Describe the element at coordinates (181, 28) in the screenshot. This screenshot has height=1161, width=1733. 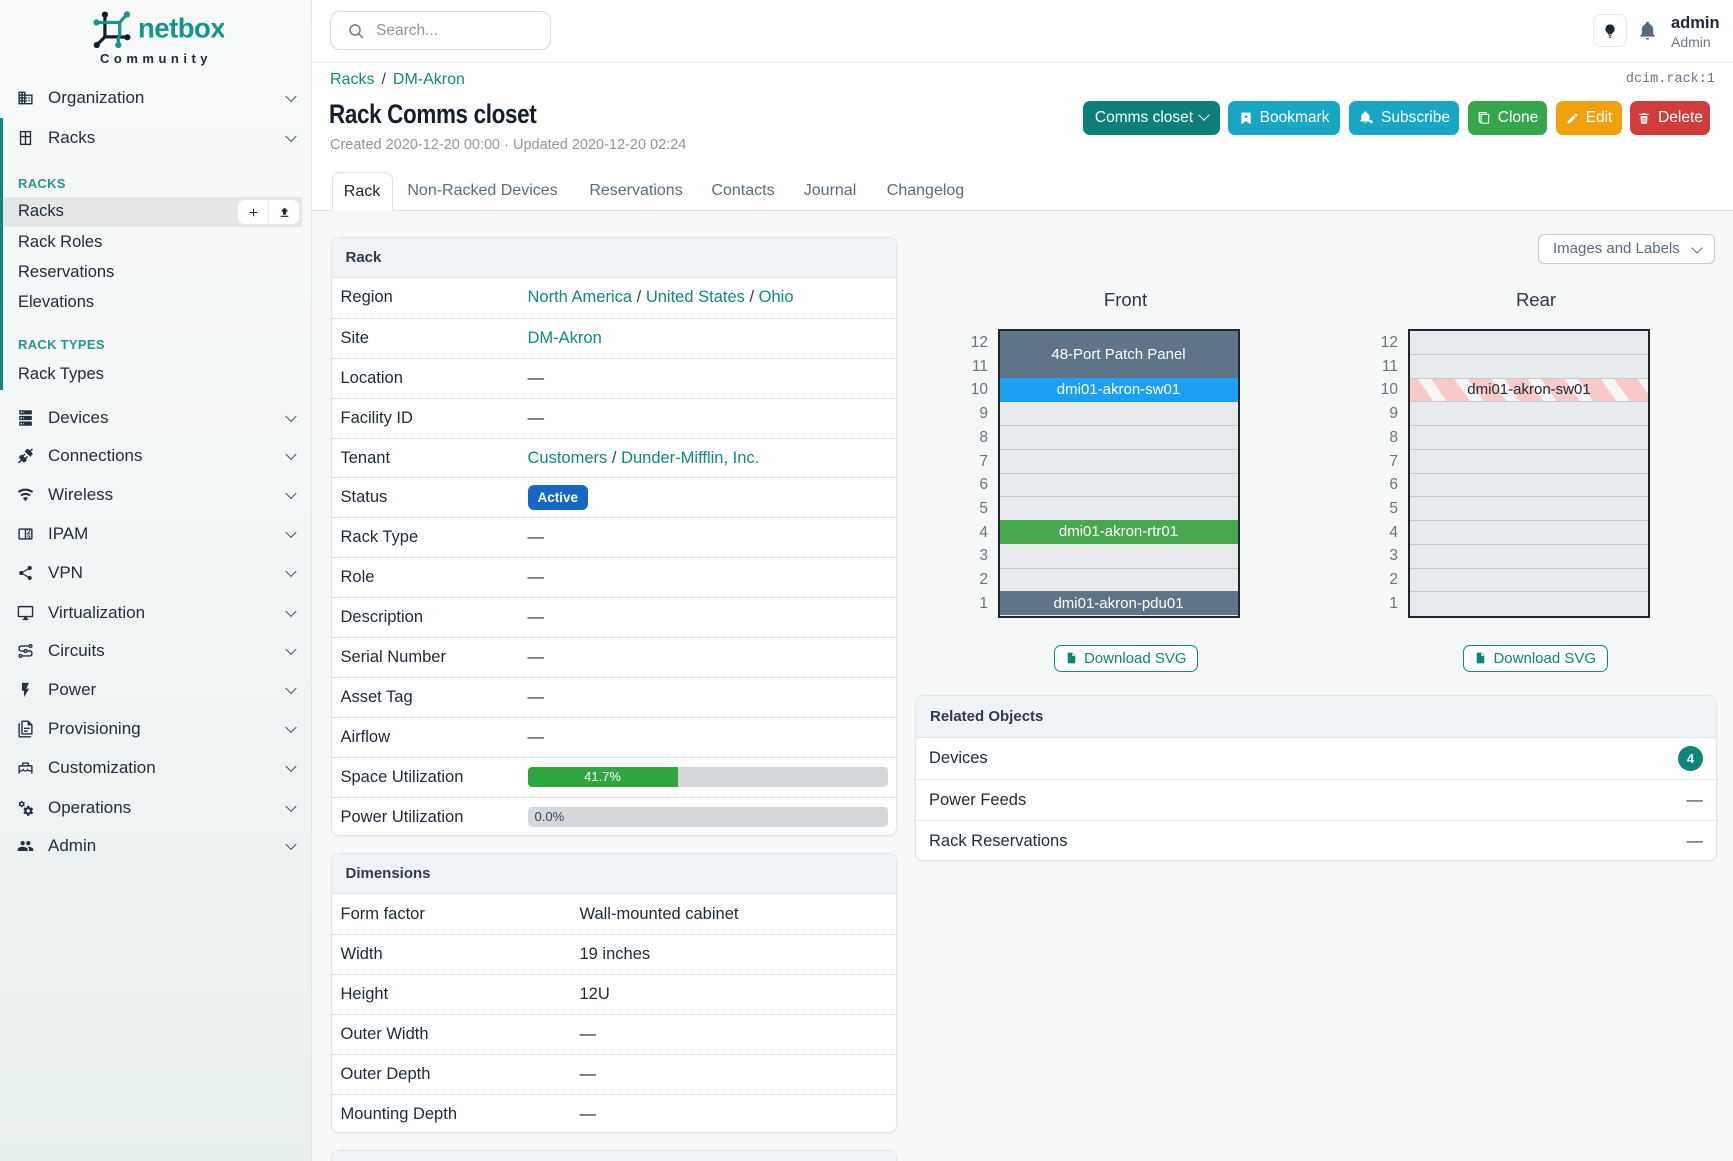
I see `svg-text: netbox` at that location.